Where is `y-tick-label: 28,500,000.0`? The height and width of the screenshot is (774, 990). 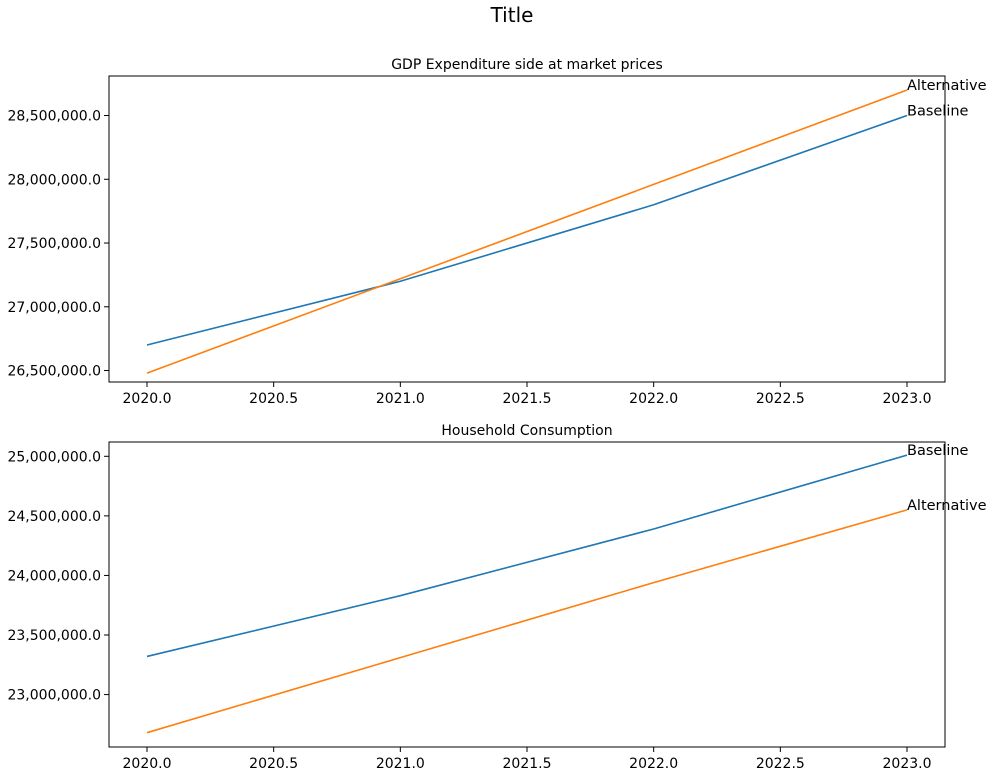 y-tick-label: 28,500,000.0 is located at coordinates (54, 117).